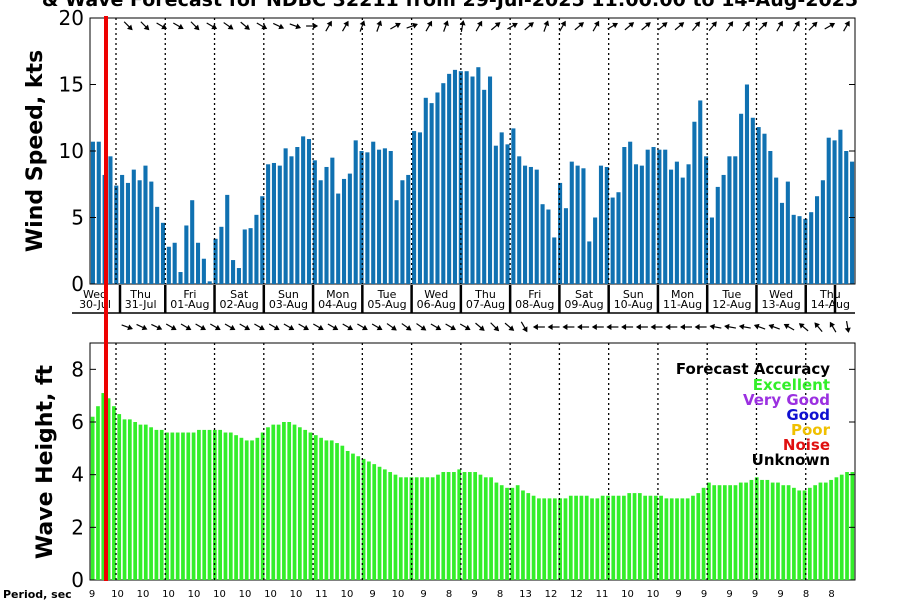 Image resolution: width=900 pixels, height=600 pixels. Describe the element at coordinates (485, 304) in the screenshot. I see `day-label-date-8: 07-Aug` at that location.